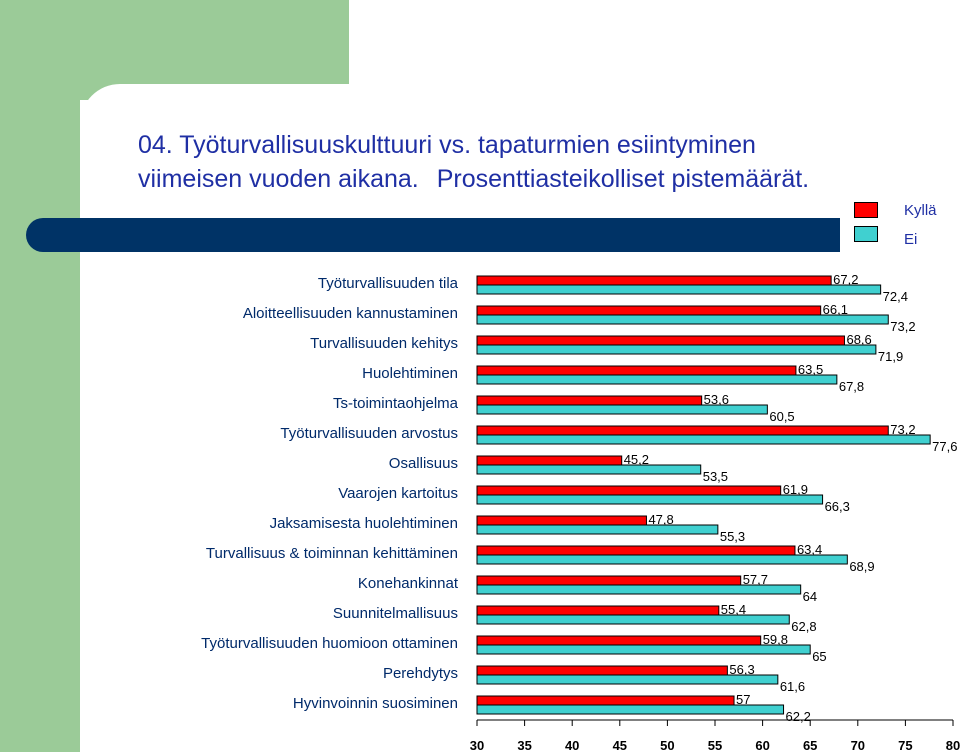 This screenshot has height=752, width=960. What do you see at coordinates (660, 519) in the screenshot?
I see `data-label: 47,8` at bounding box center [660, 519].